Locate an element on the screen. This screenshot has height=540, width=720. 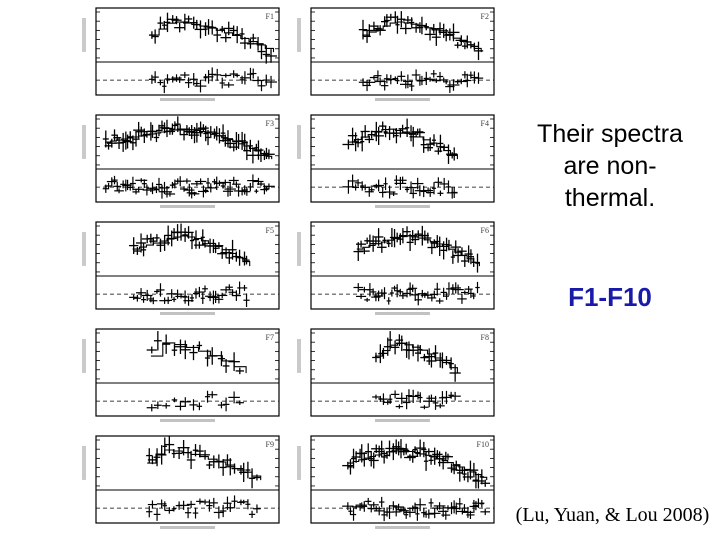
spectrum-panel: F3 is located at coordinates (181, 161).